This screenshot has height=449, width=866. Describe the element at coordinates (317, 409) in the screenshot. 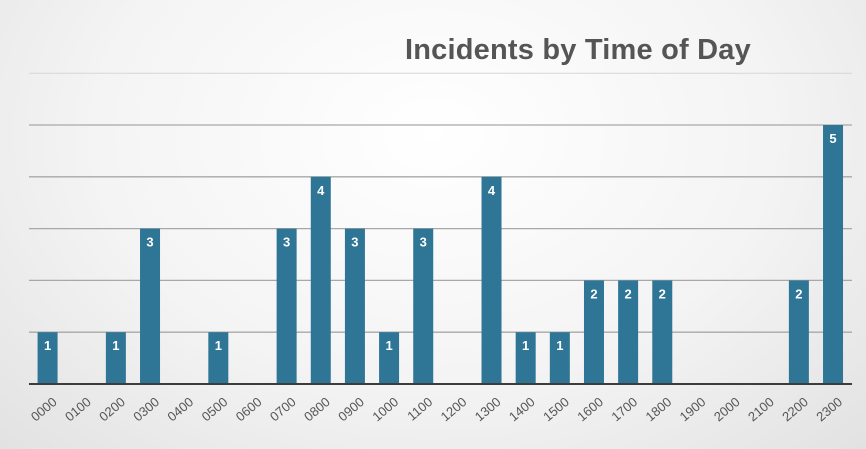

I see `x-tick-label: 0800` at that location.